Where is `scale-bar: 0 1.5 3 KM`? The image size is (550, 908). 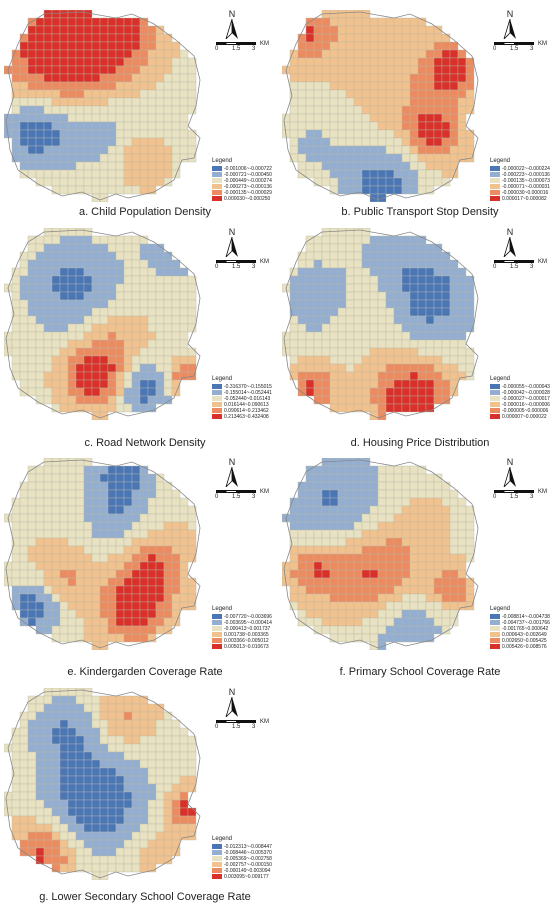
scale-bar: 0 1.5 3 KM is located at coordinates (243, 495).